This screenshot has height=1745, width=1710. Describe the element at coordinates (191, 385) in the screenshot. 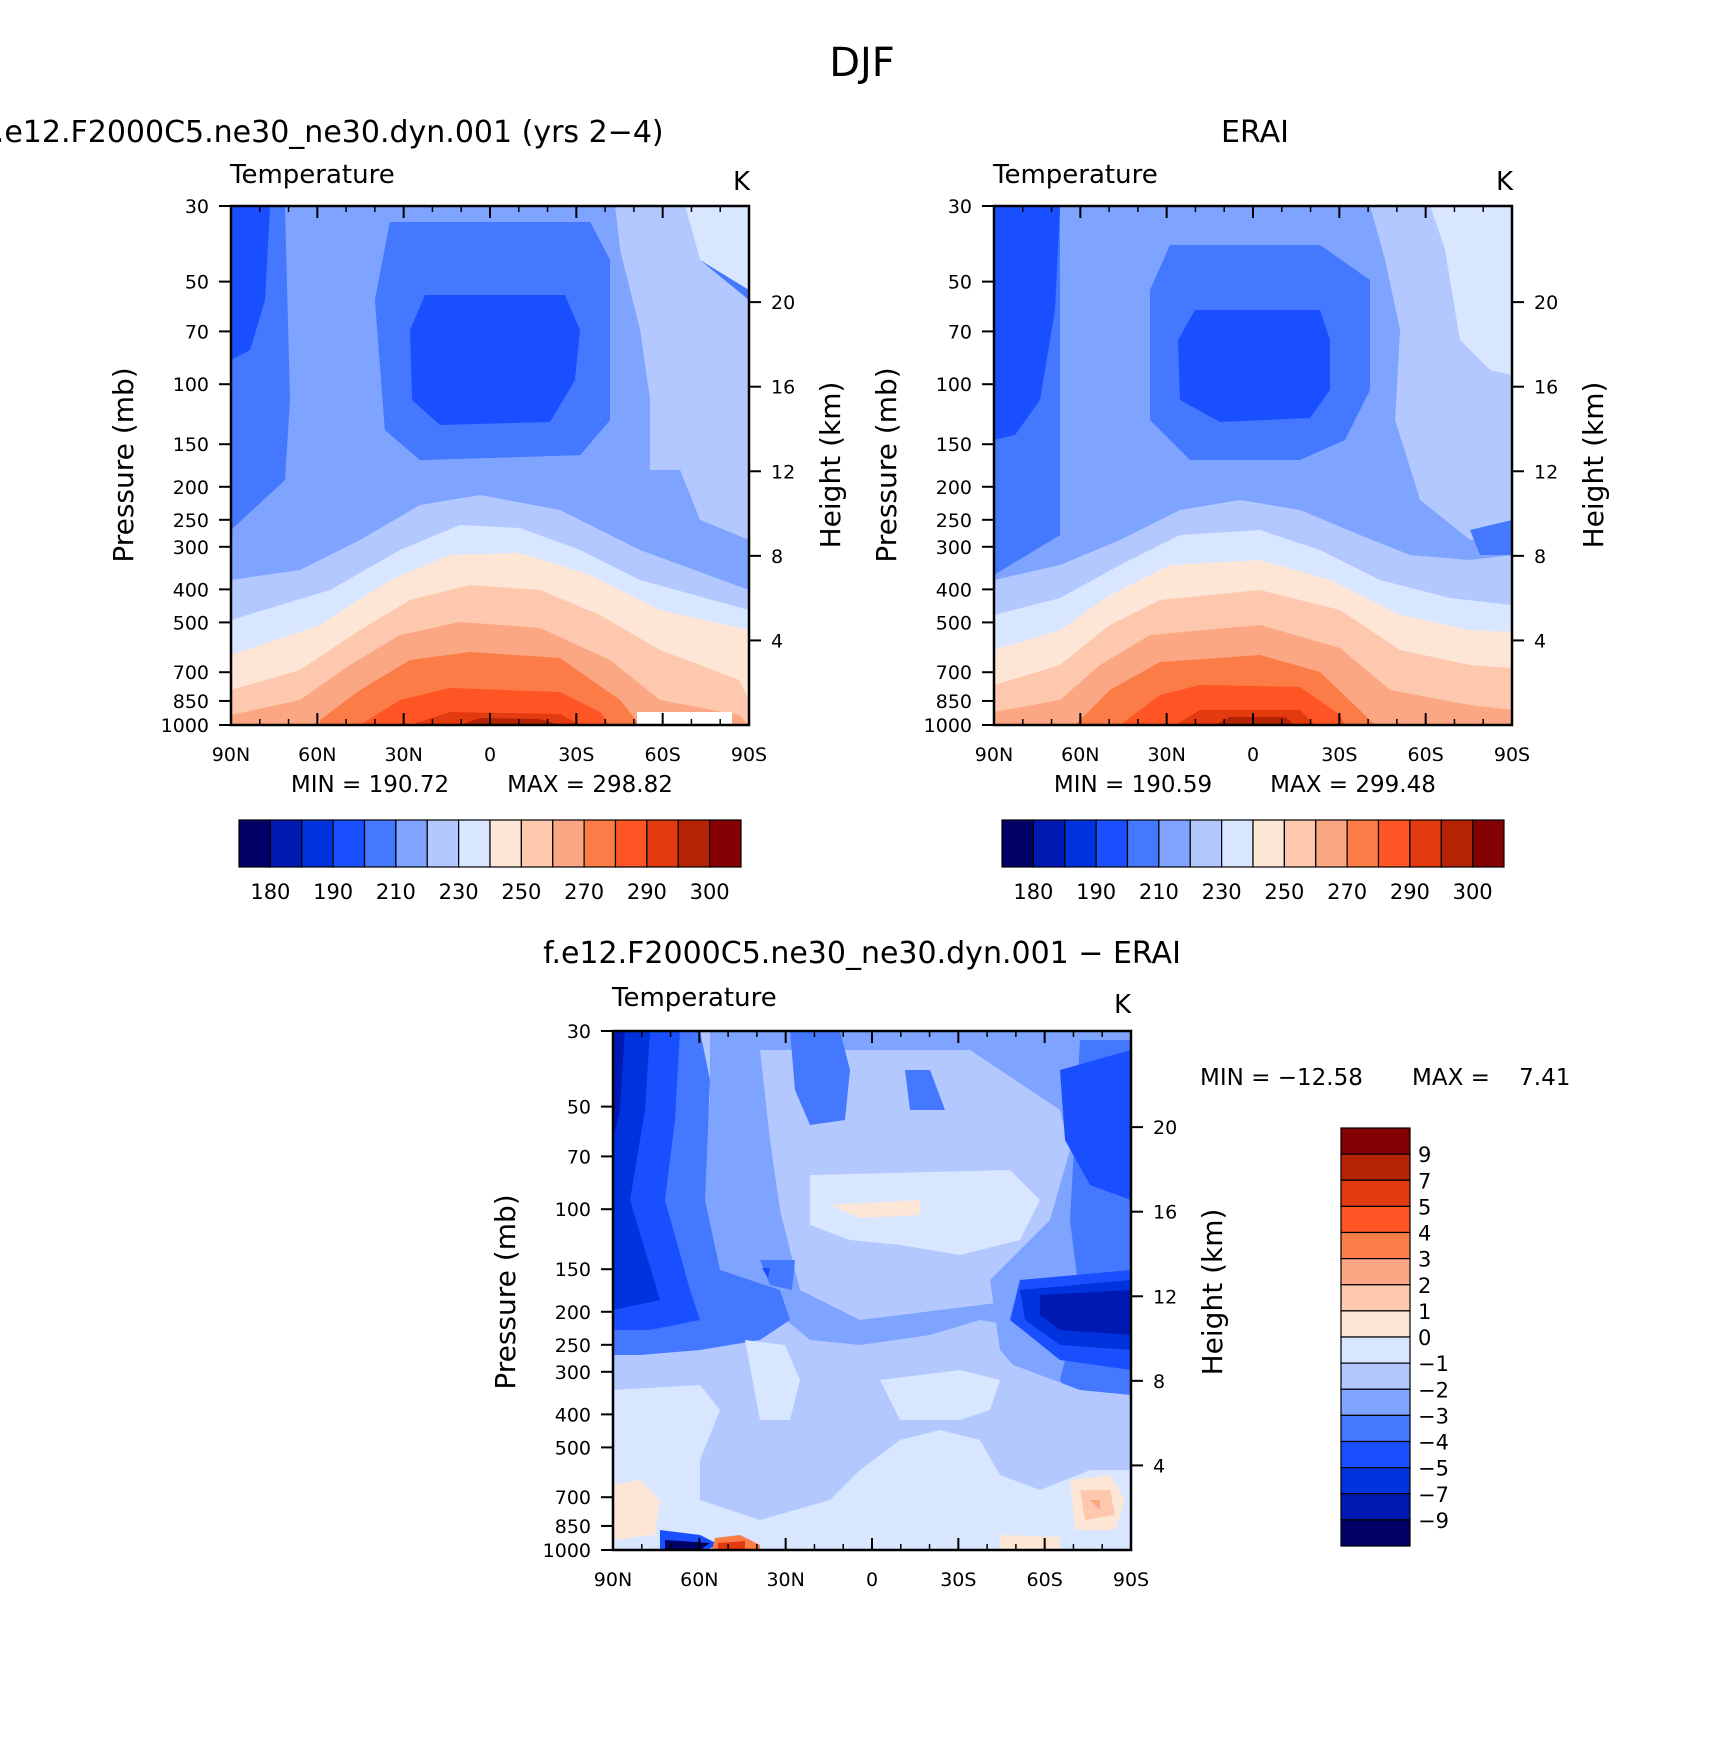

I see `y-tick-label: 100` at that location.